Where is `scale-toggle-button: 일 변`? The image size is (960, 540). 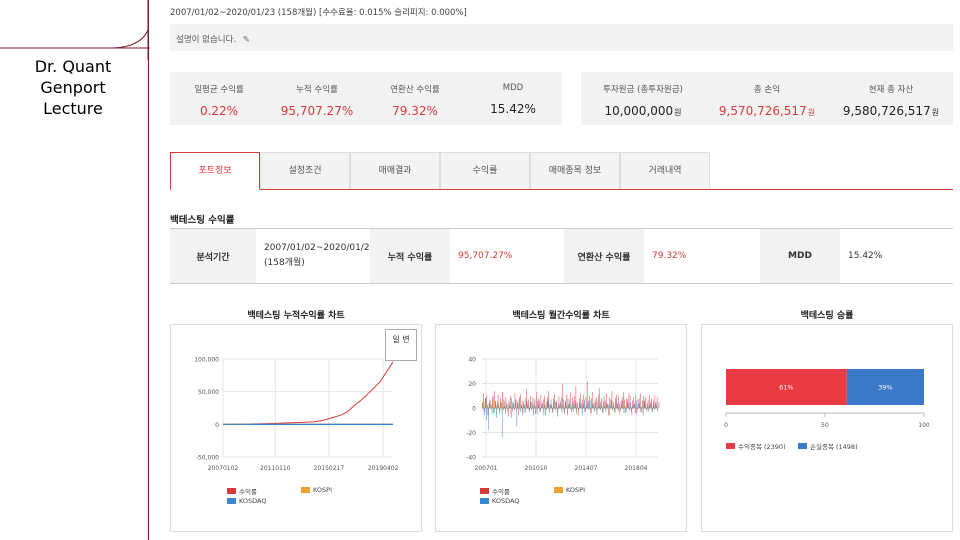
scale-toggle-button: 일 변 is located at coordinates (401, 345).